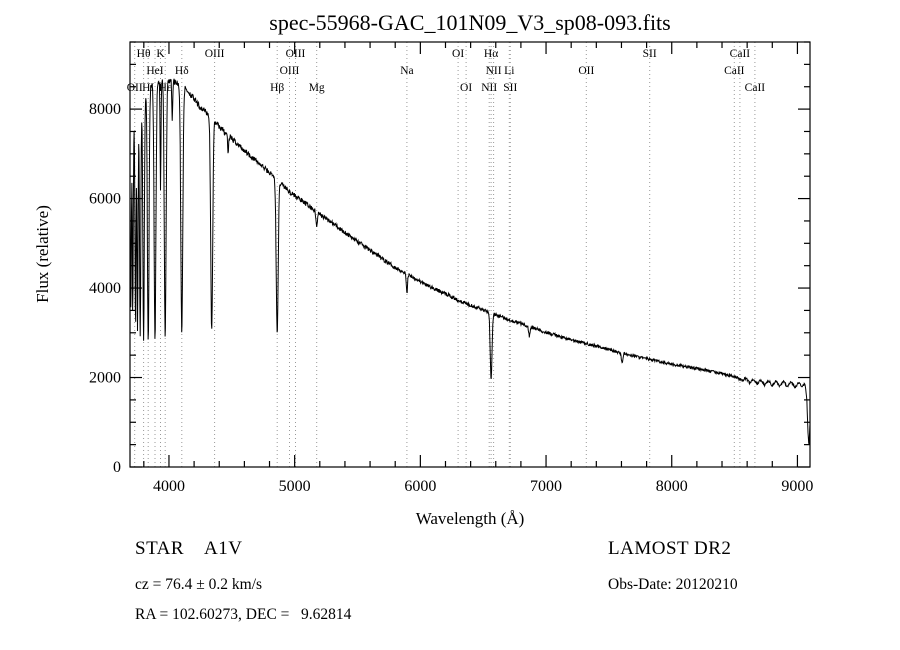  Describe the element at coordinates (491, 54) in the screenshot. I see `spectral-line-label: Hα` at that location.